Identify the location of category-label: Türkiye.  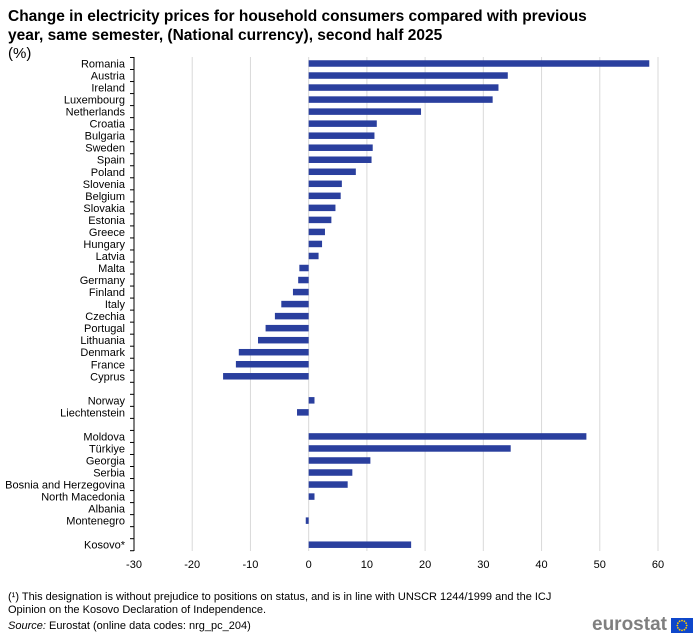
(107, 449).